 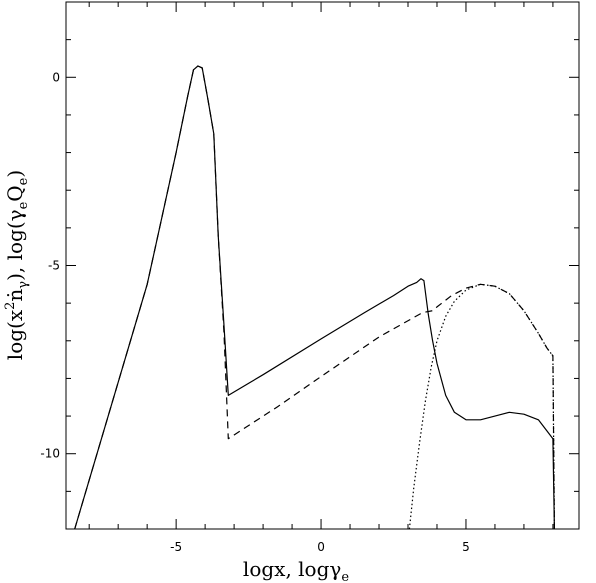 What do you see at coordinates (56, 77) in the screenshot?
I see `y-tick-label: 0` at bounding box center [56, 77].